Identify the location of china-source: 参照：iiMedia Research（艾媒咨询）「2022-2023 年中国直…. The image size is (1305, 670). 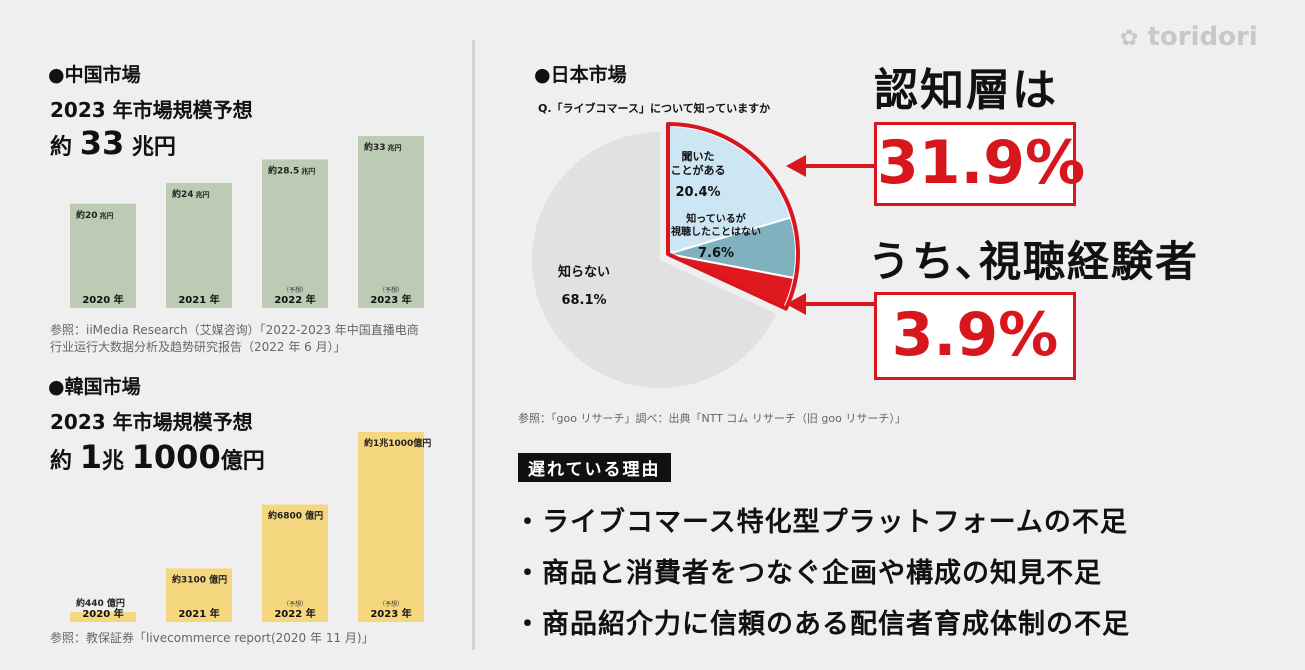
(234, 338).